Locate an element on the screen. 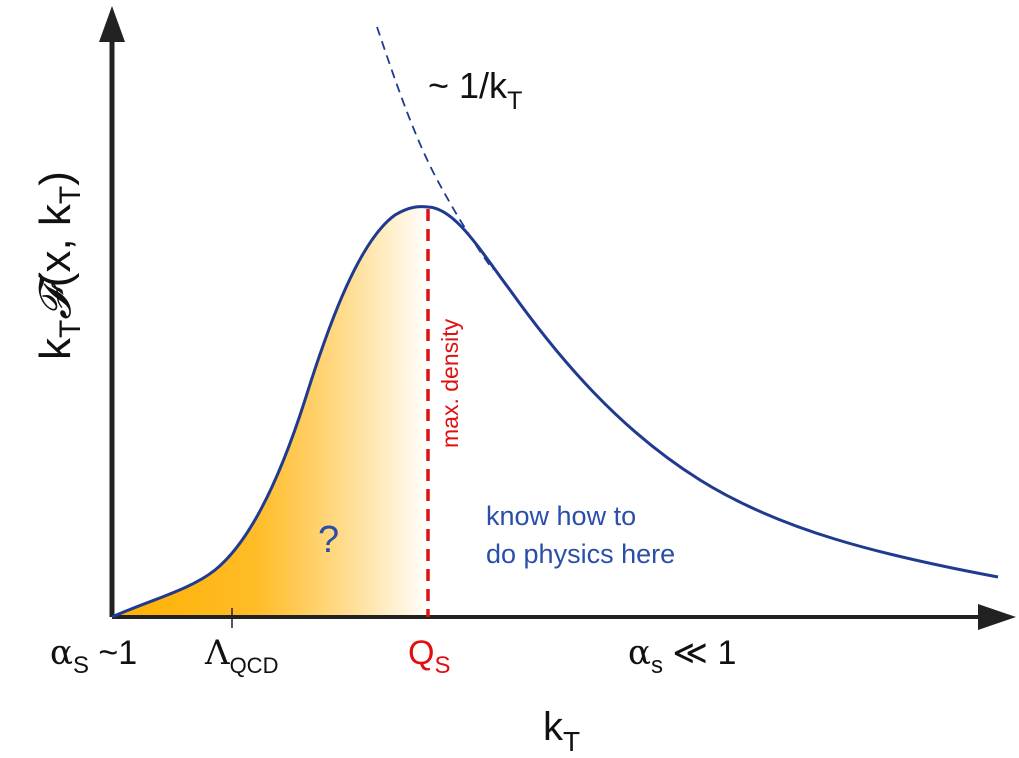 The height and width of the screenshot is (758, 1019). y-axis-arrowhead is located at coordinates (112, 24).